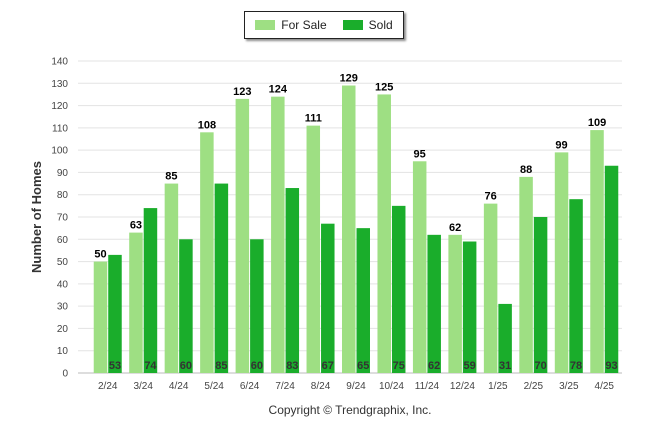 This screenshot has height=434, width=646. What do you see at coordinates (285, 386) in the screenshot?
I see `x-tick-label: 7/24` at bounding box center [285, 386].